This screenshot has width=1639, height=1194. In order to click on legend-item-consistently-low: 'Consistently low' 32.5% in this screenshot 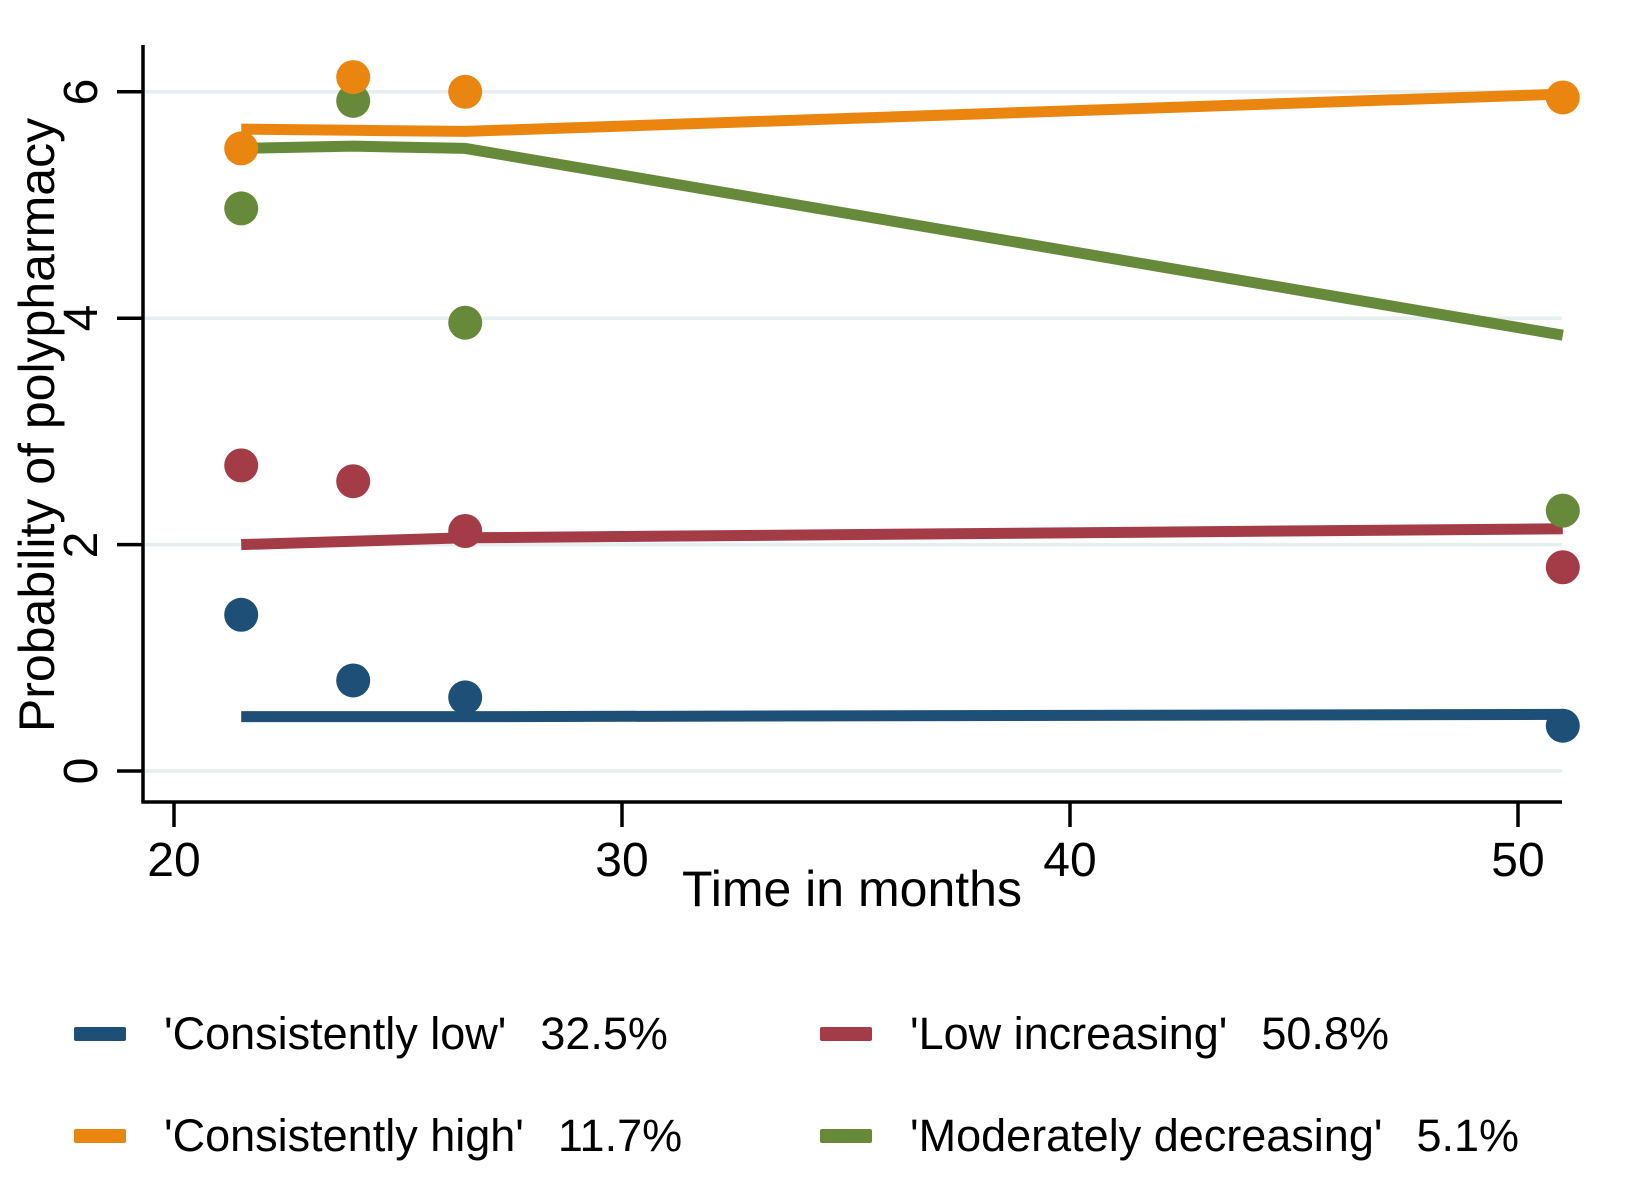, I will do `click(447, 1034)`.